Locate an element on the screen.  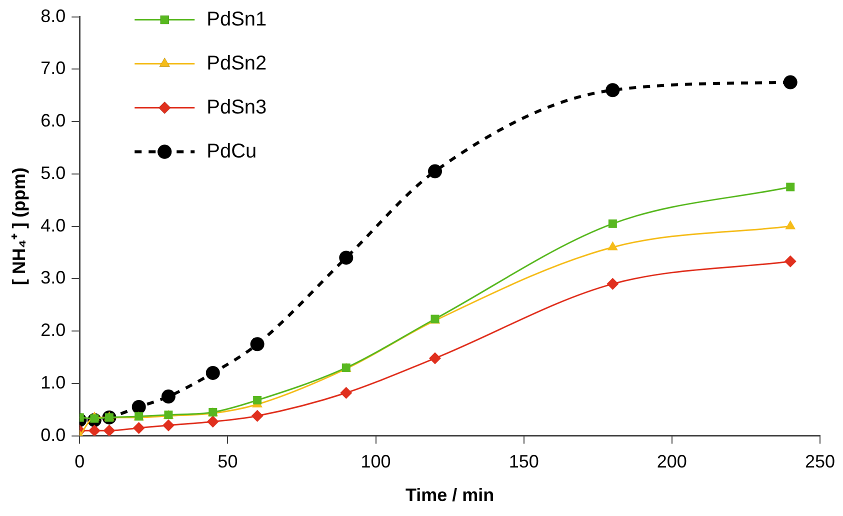
x-tick-label: 0 is located at coordinates (79, 462).